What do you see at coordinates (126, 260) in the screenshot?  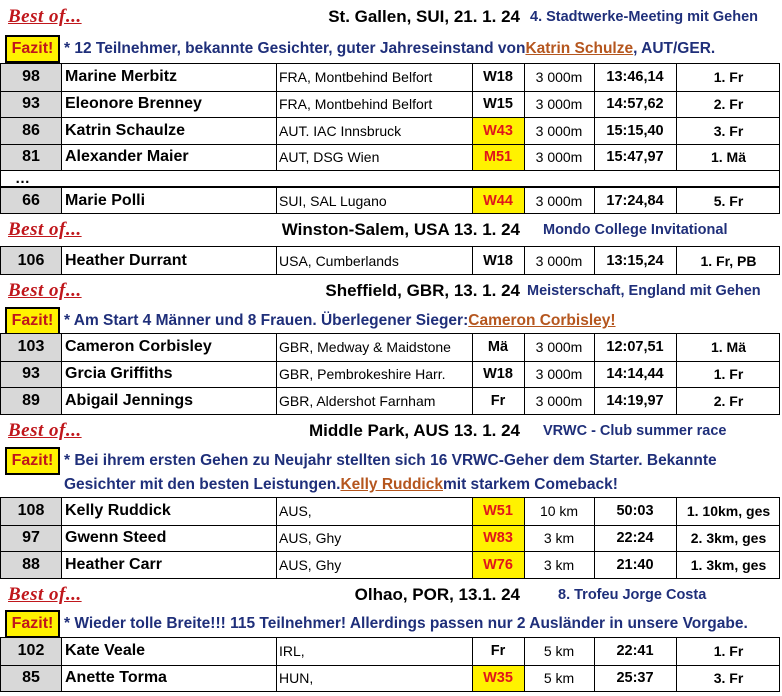 I see `cell-name: Heather Durrant` at bounding box center [126, 260].